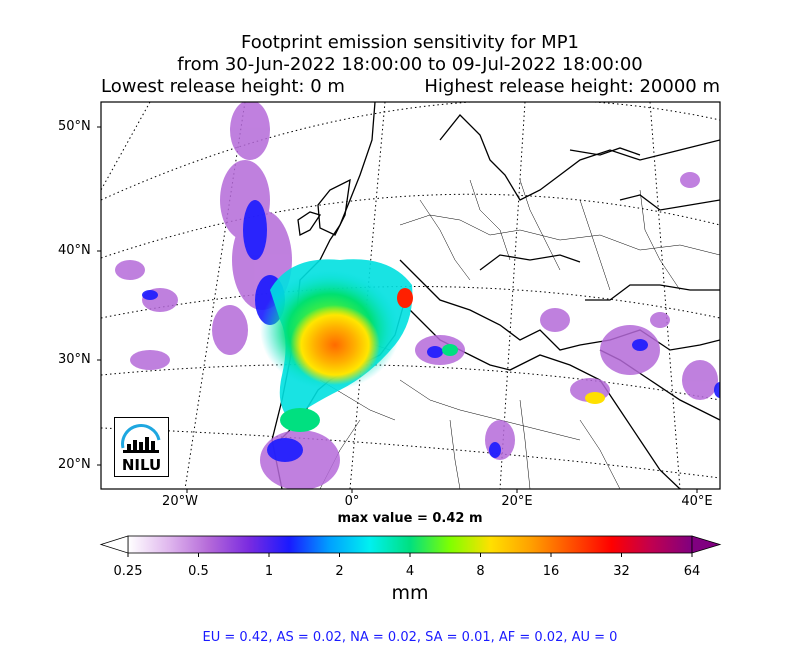 The height and width of the screenshot is (650, 800). Describe the element at coordinates (551, 571) in the screenshot. I see `colorbar-tick-label: 16` at that location.